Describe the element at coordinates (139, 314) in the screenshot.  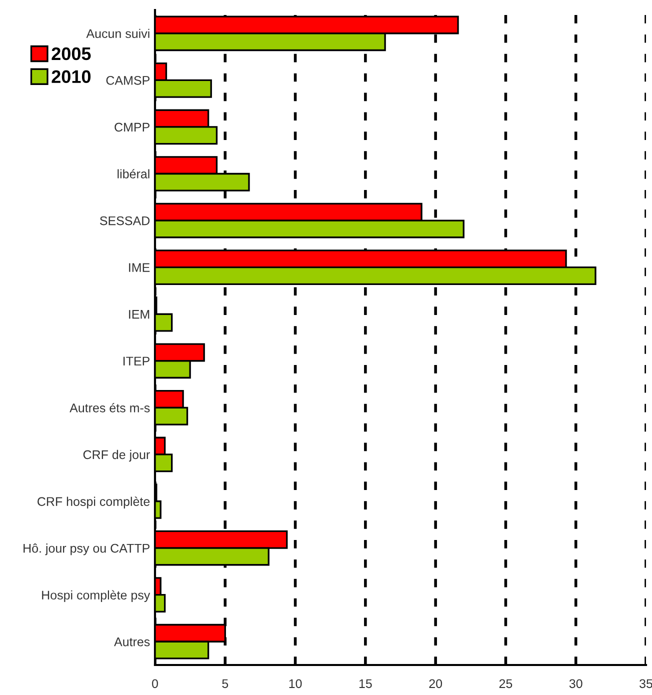
I see `y-tick-label: IEM` at that location.